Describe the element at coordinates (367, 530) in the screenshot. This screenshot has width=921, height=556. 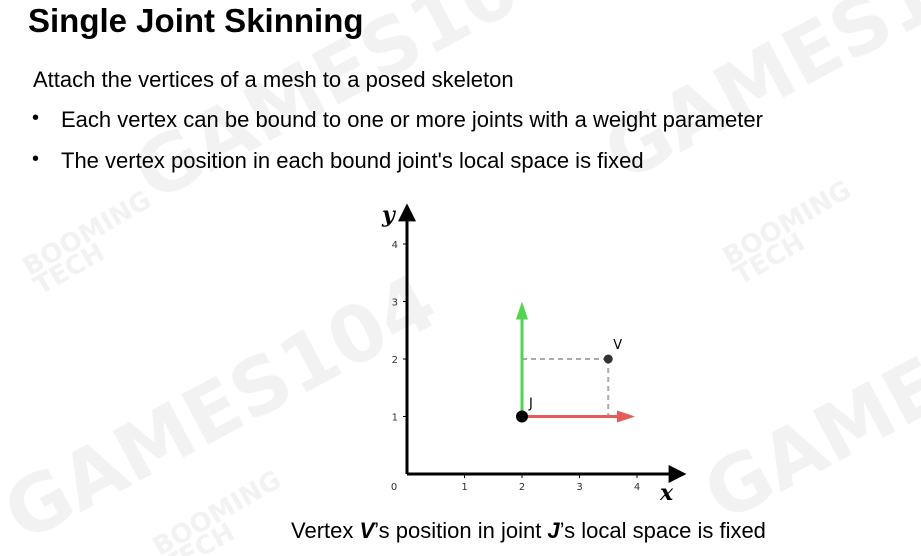
I see `vertex-symbol: V` at that location.